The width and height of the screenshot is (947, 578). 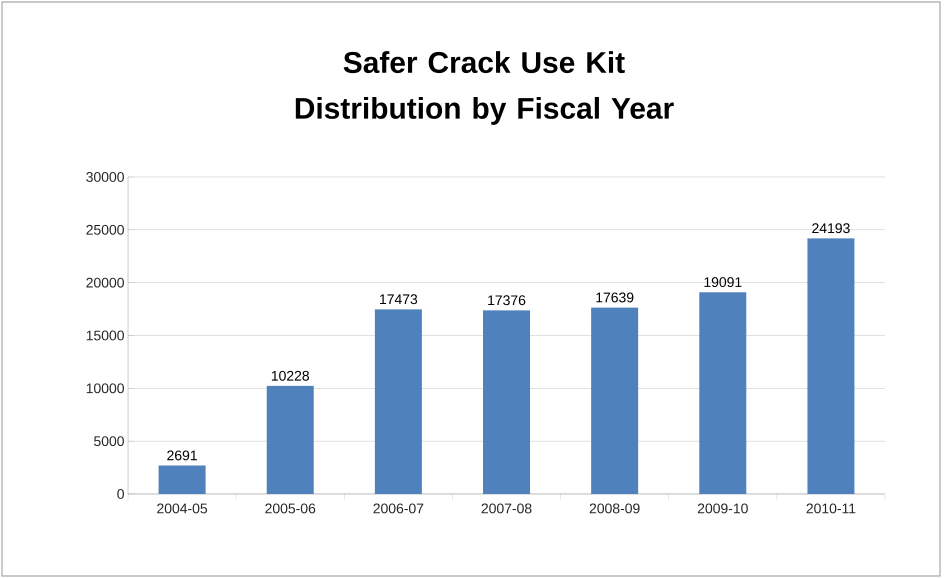 What do you see at coordinates (182, 455) in the screenshot?
I see `data-label: 2691` at bounding box center [182, 455].